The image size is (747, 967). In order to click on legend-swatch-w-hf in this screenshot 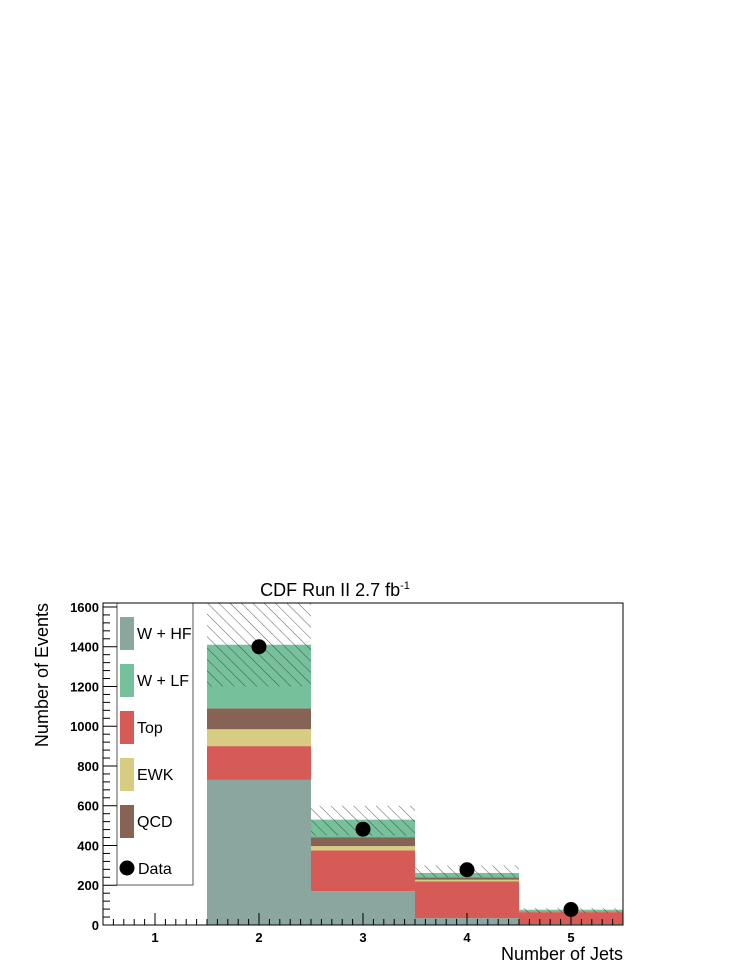, I will do `click(127, 633)`.